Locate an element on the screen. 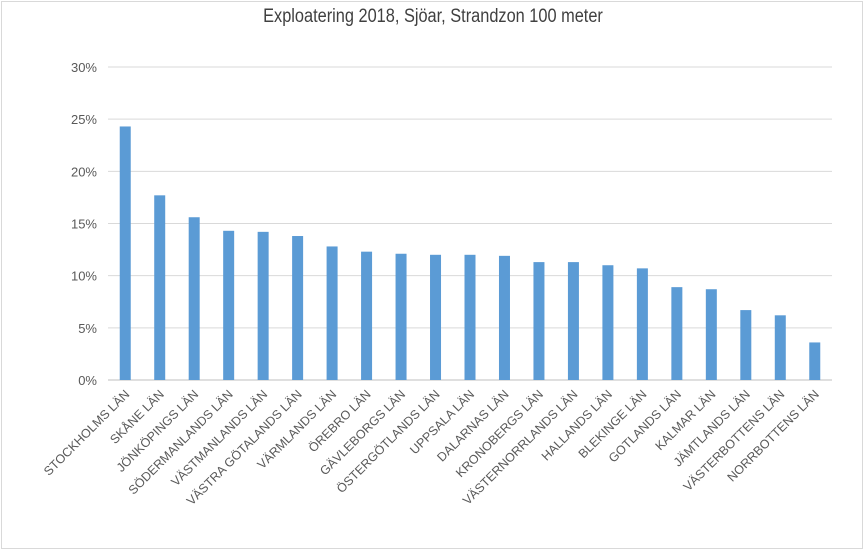 The height and width of the screenshot is (551, 866). y-tick-label: 0% is located at coordinates (87, 380).